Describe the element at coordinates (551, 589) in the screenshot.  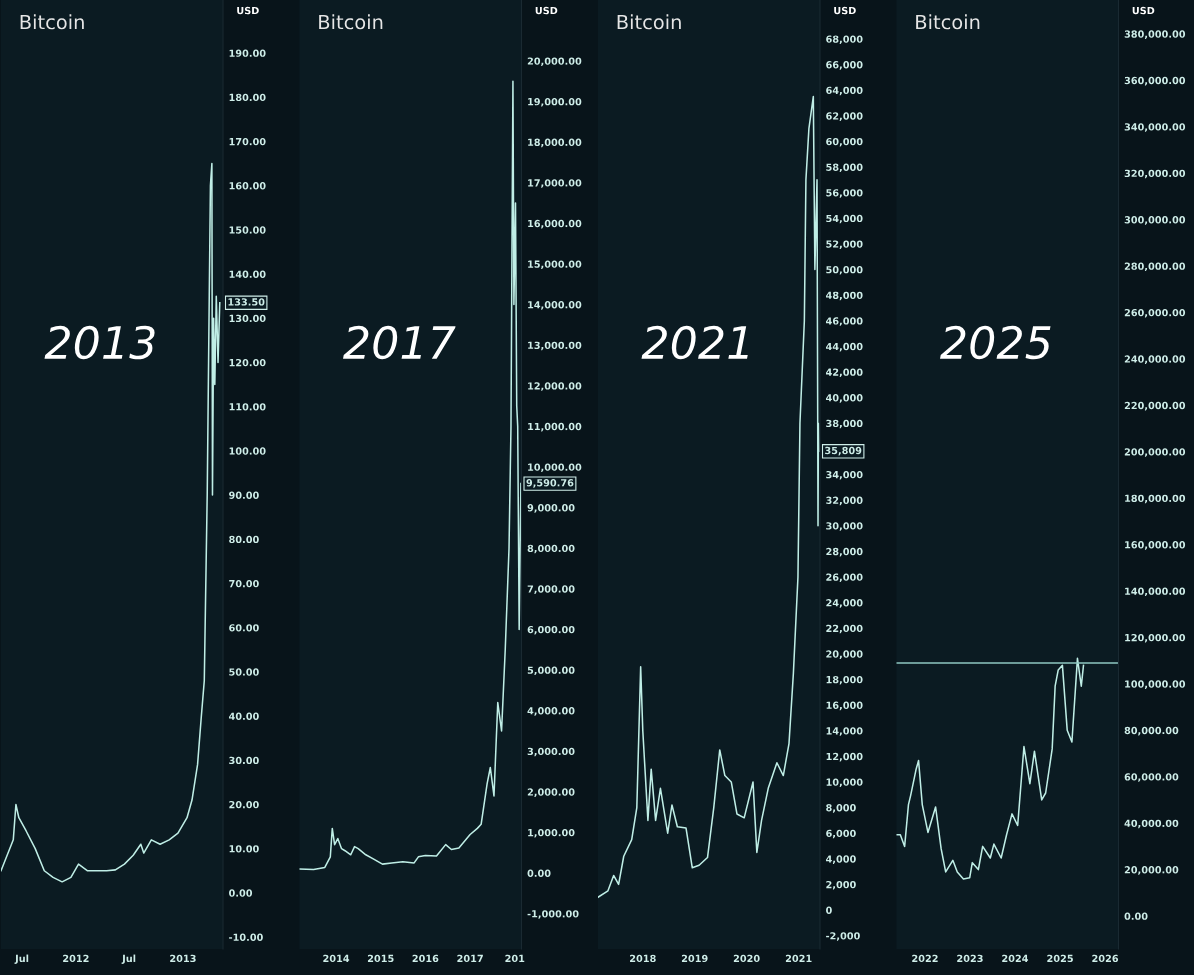
I see `y-tick-label: 7,000.00` at that location.